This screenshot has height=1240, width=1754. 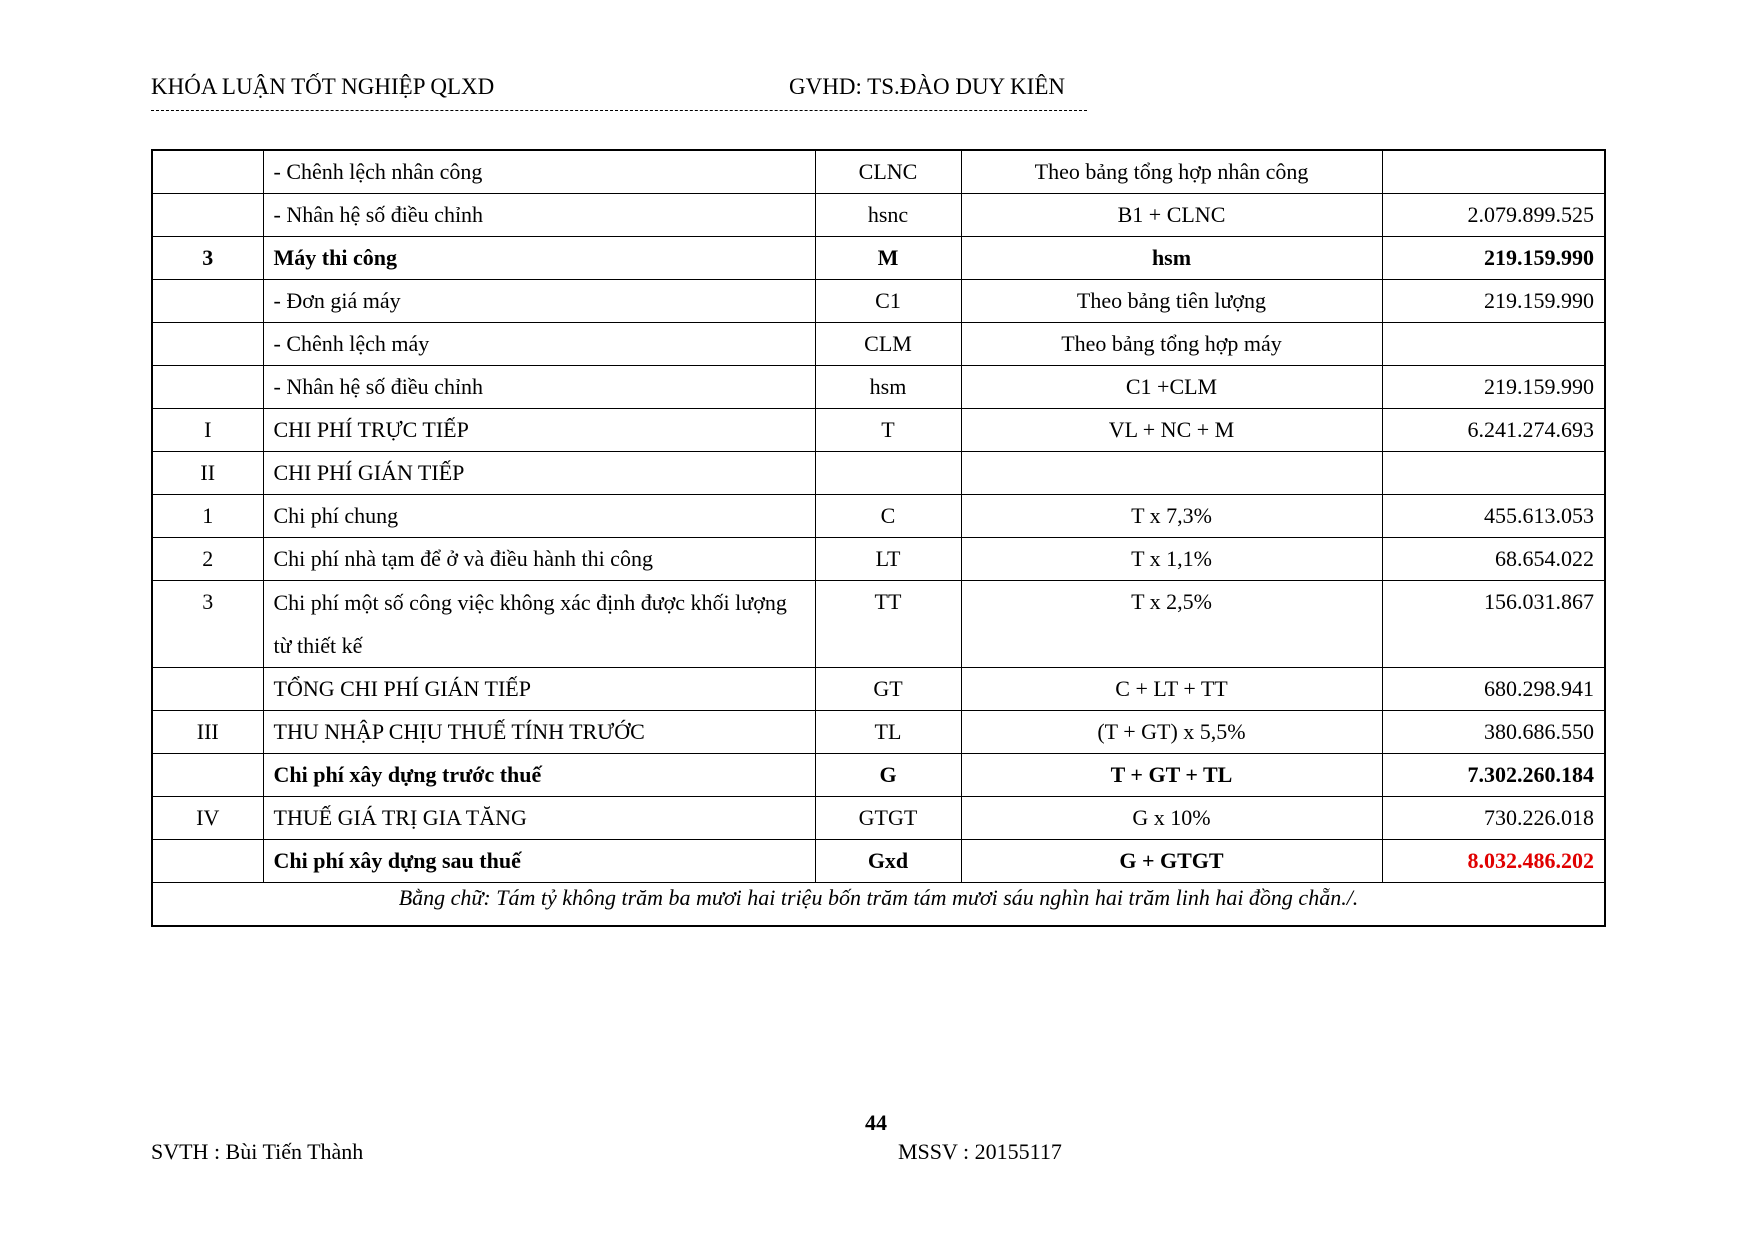 I want to click on item-formula: Theo bảng tổng hợp máy, so click(x=1171, y=344).